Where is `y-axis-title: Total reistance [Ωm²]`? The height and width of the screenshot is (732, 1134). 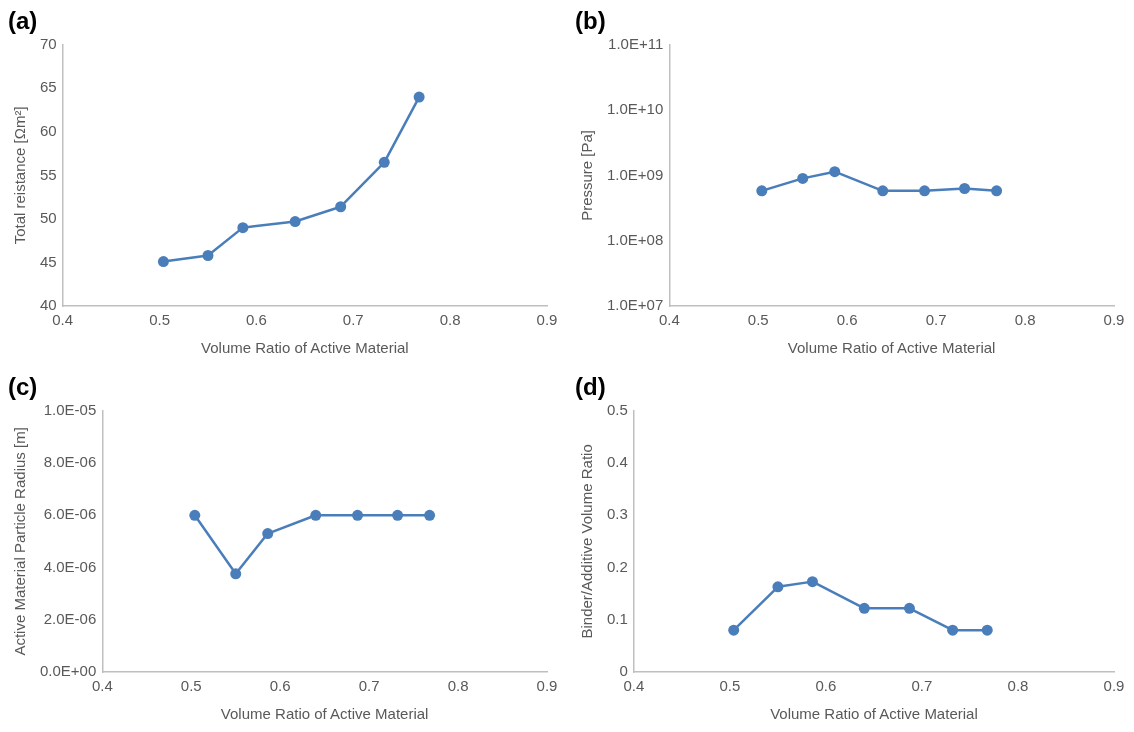 y-axis-title: Total reistance [Ωm²] is located at coordinates (20, 175).